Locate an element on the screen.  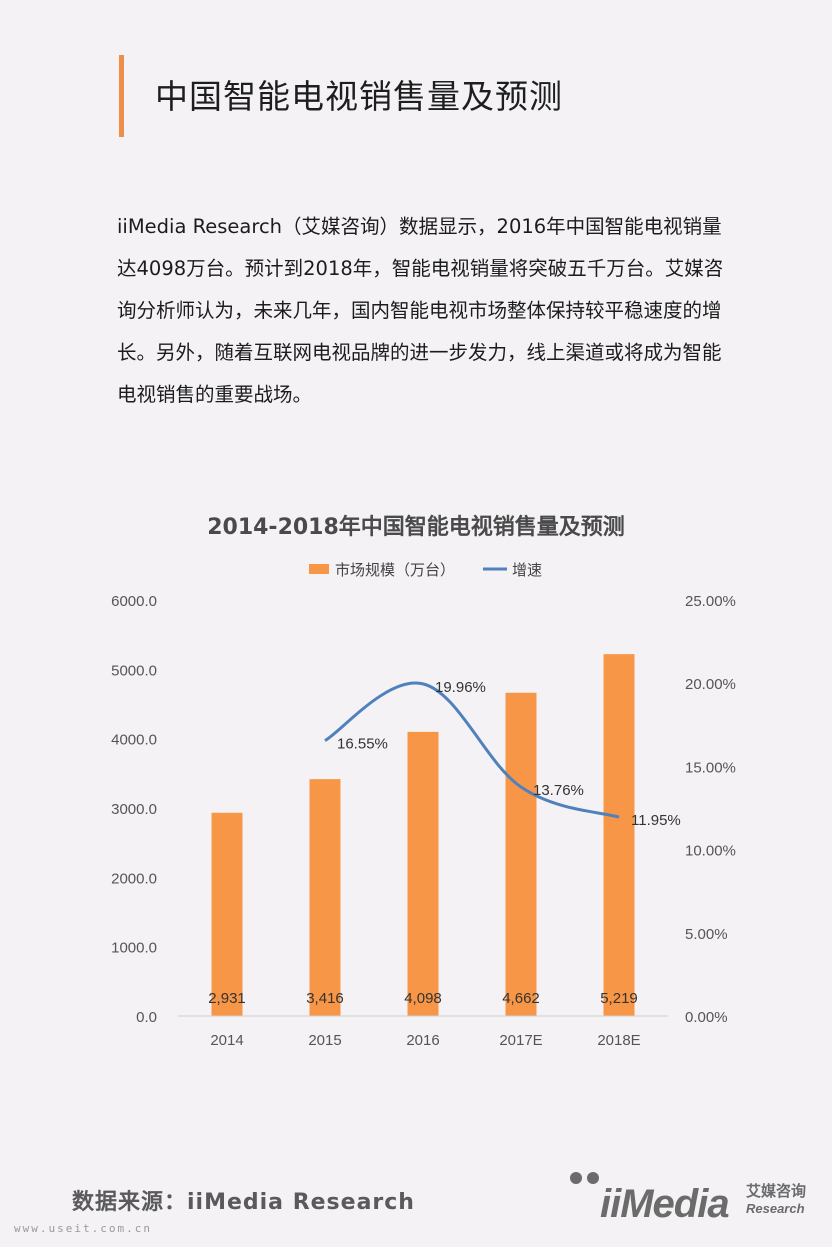
logo-dots-icon is located at coordinates (584, 1178).